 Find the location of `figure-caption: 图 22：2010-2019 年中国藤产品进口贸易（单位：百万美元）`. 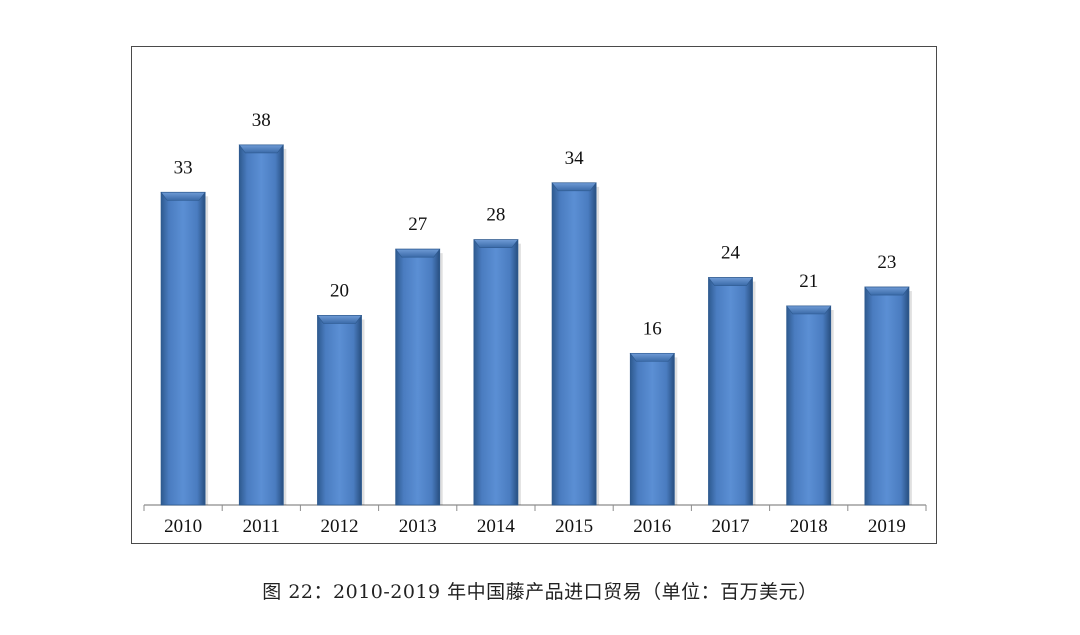

figure-caption: 图 22：2010-2019 年中国藤产品进口贸易（单位：百万美元） is located at coordinates (540, 592).